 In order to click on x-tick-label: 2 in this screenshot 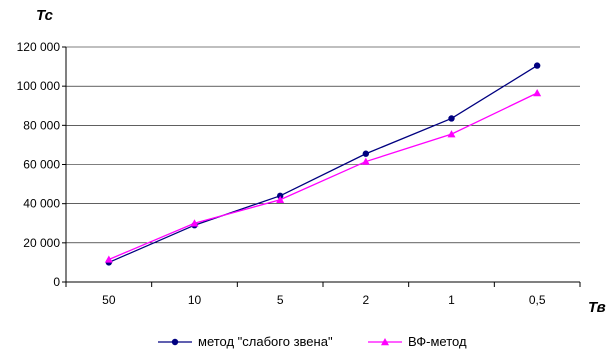, I will do `click(365, 300)`.